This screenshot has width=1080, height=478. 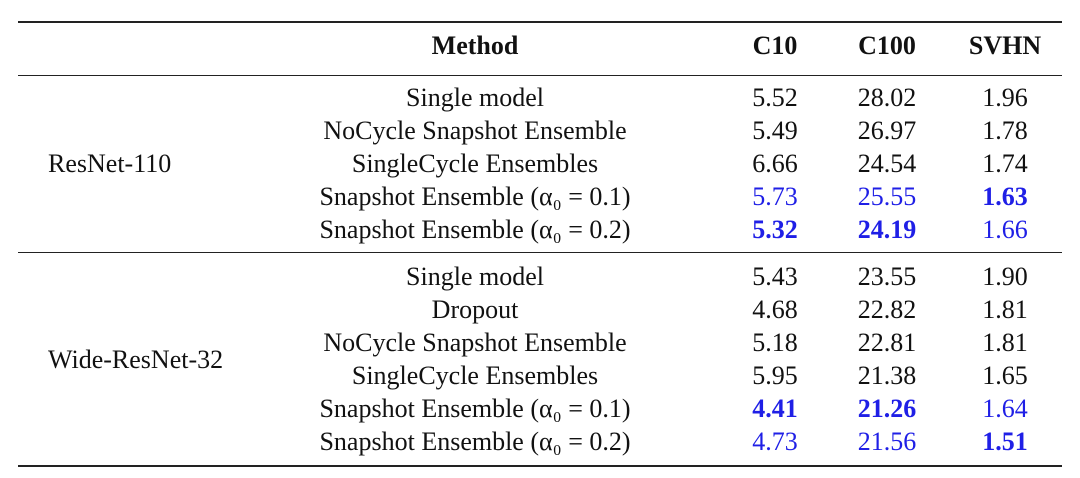 What do you see at coordinates (540, 466) in the screenshot?
I see `bottom-rule` at bounding box center [540, 466].